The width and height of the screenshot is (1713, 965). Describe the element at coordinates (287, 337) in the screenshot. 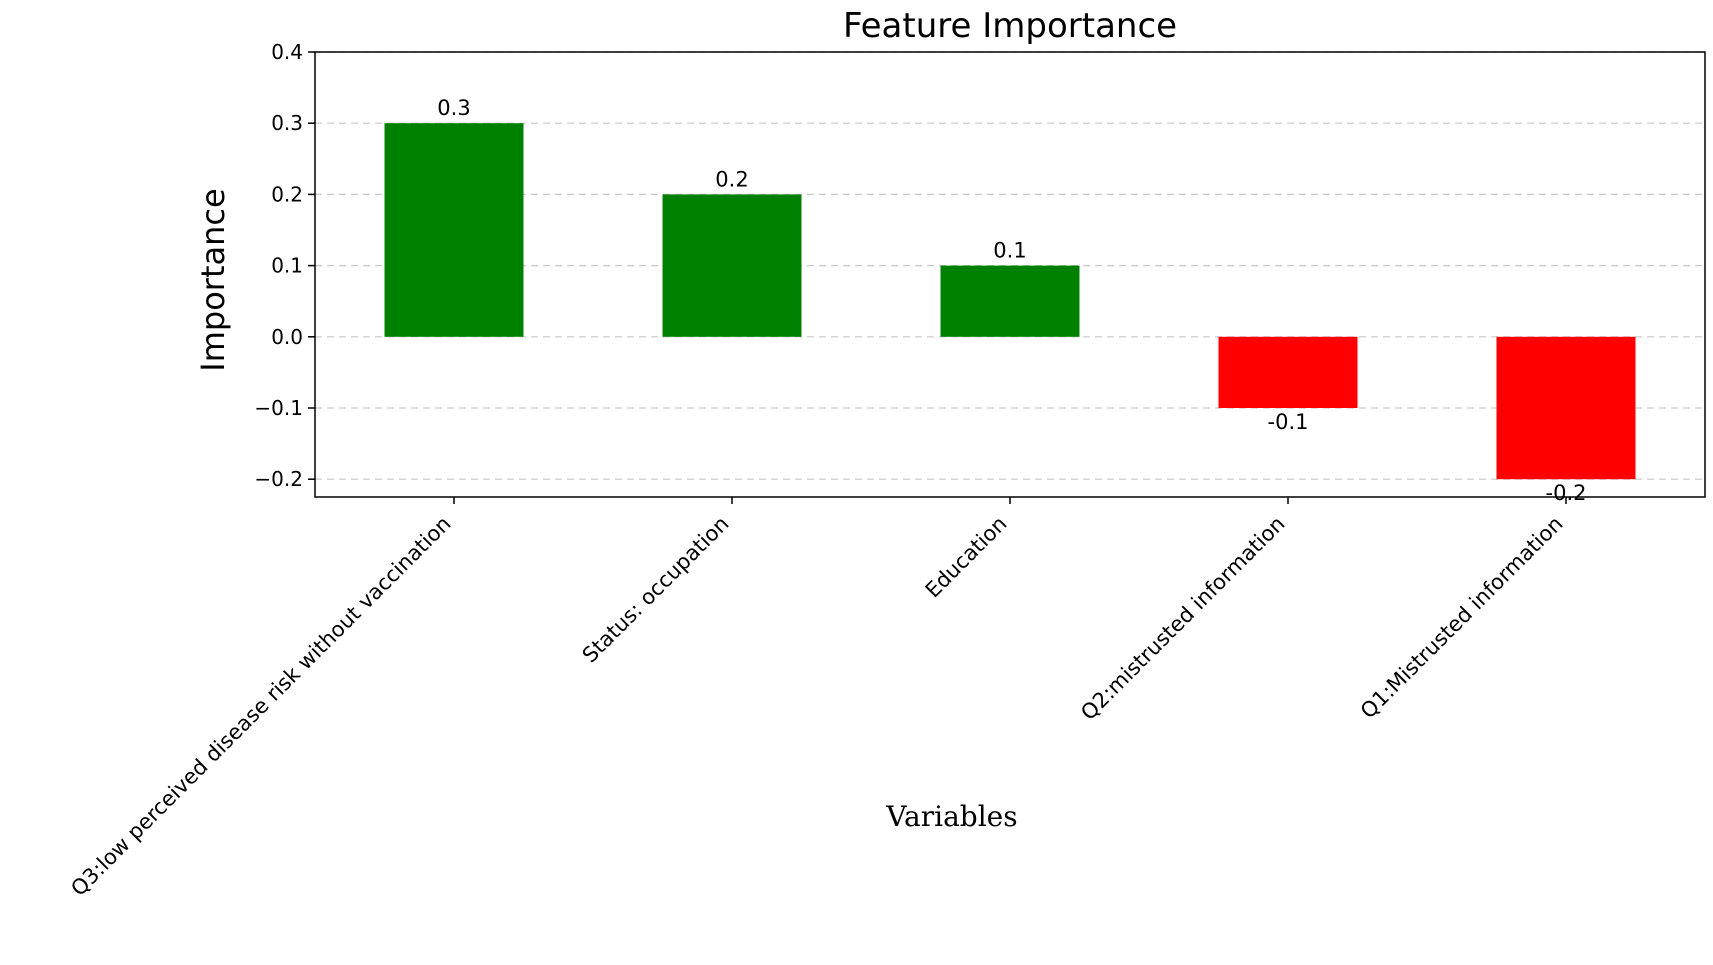

I see `y-tick-label: 0.0` at that location.